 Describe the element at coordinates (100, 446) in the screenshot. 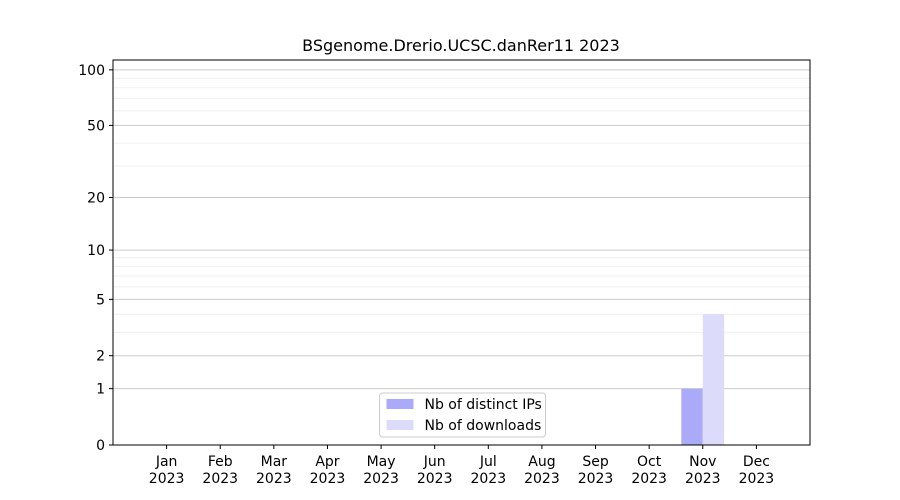

I see `y-tick-label: 0` at that location.